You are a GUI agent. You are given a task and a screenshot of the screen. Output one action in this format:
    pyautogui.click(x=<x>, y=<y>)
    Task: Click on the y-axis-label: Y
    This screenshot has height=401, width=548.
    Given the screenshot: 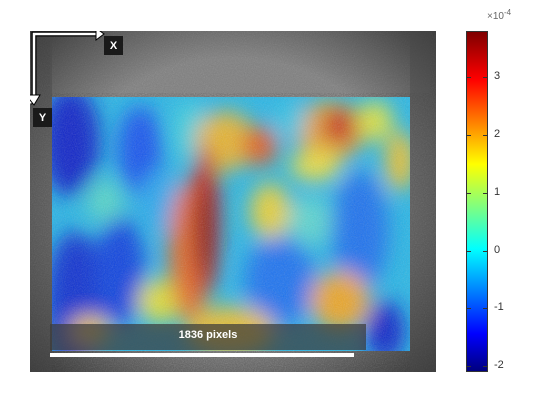 What is the action you would take?
    pyautogui.click(x=42, y=117)
    